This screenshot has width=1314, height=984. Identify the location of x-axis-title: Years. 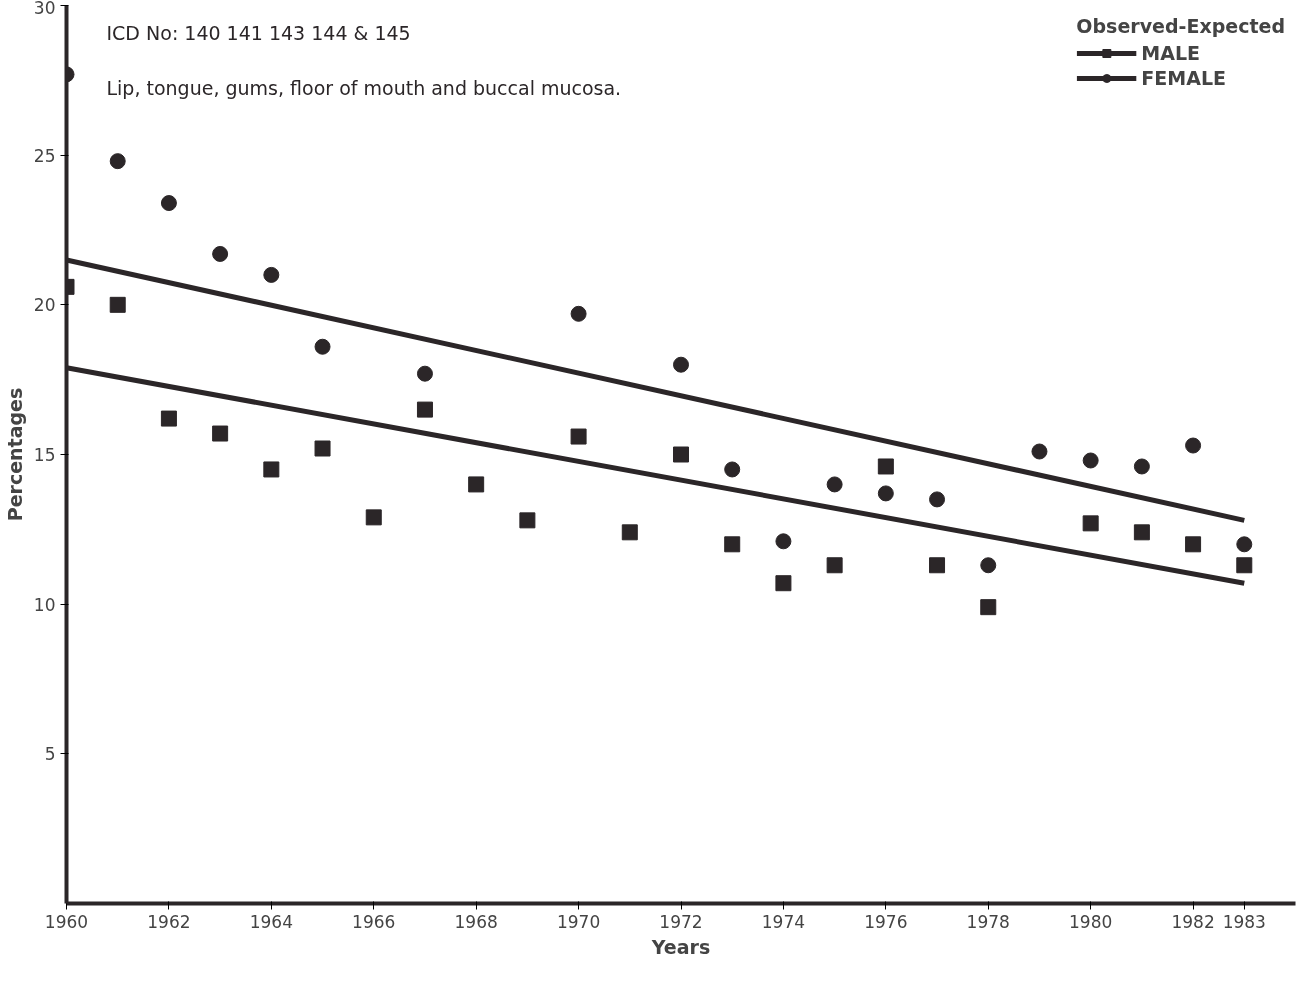
(680, 946).